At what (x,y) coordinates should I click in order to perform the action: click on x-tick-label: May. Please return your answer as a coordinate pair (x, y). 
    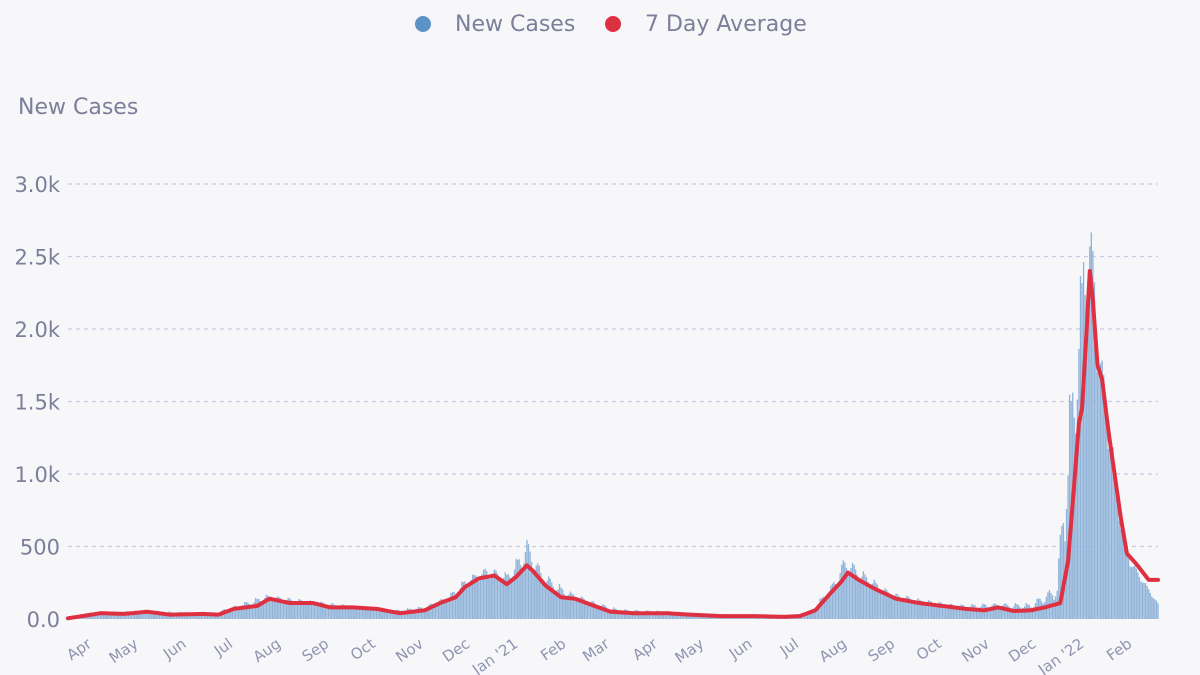
    Looking at the image, I should click on (124, 650).